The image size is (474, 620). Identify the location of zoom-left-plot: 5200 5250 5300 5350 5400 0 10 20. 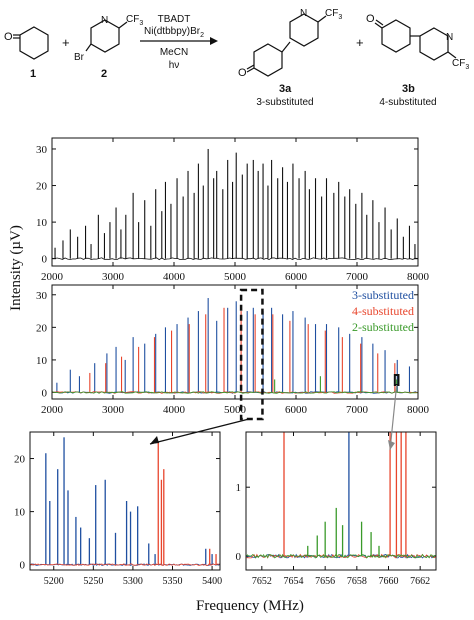
(118, 509).